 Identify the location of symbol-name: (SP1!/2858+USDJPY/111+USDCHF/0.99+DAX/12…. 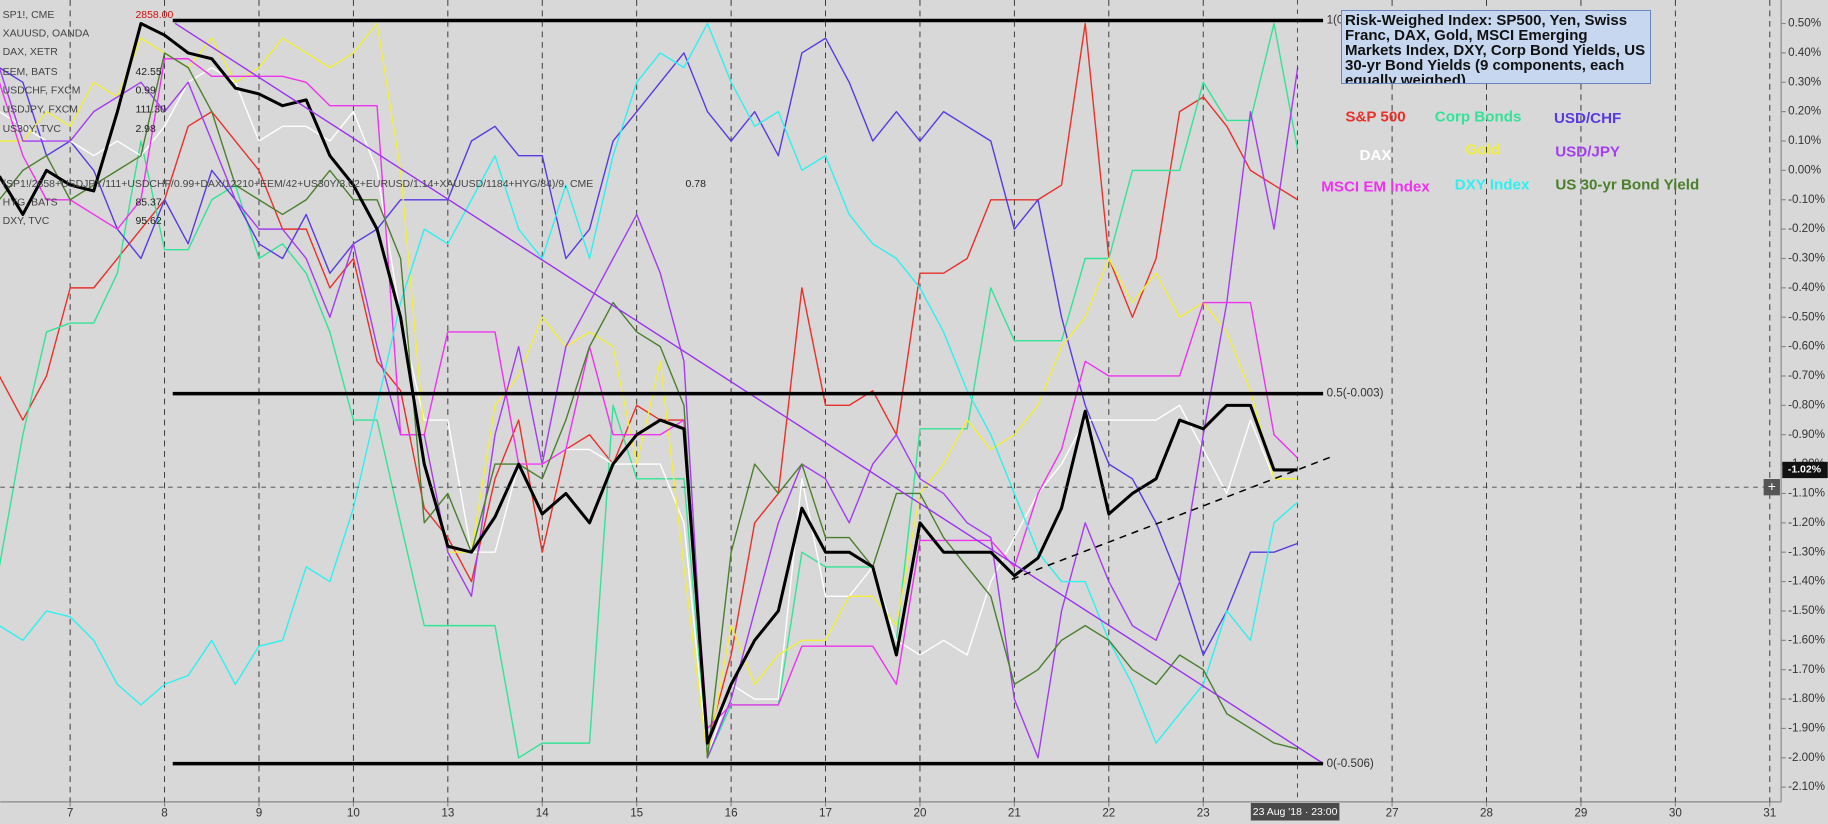
(298, 184).